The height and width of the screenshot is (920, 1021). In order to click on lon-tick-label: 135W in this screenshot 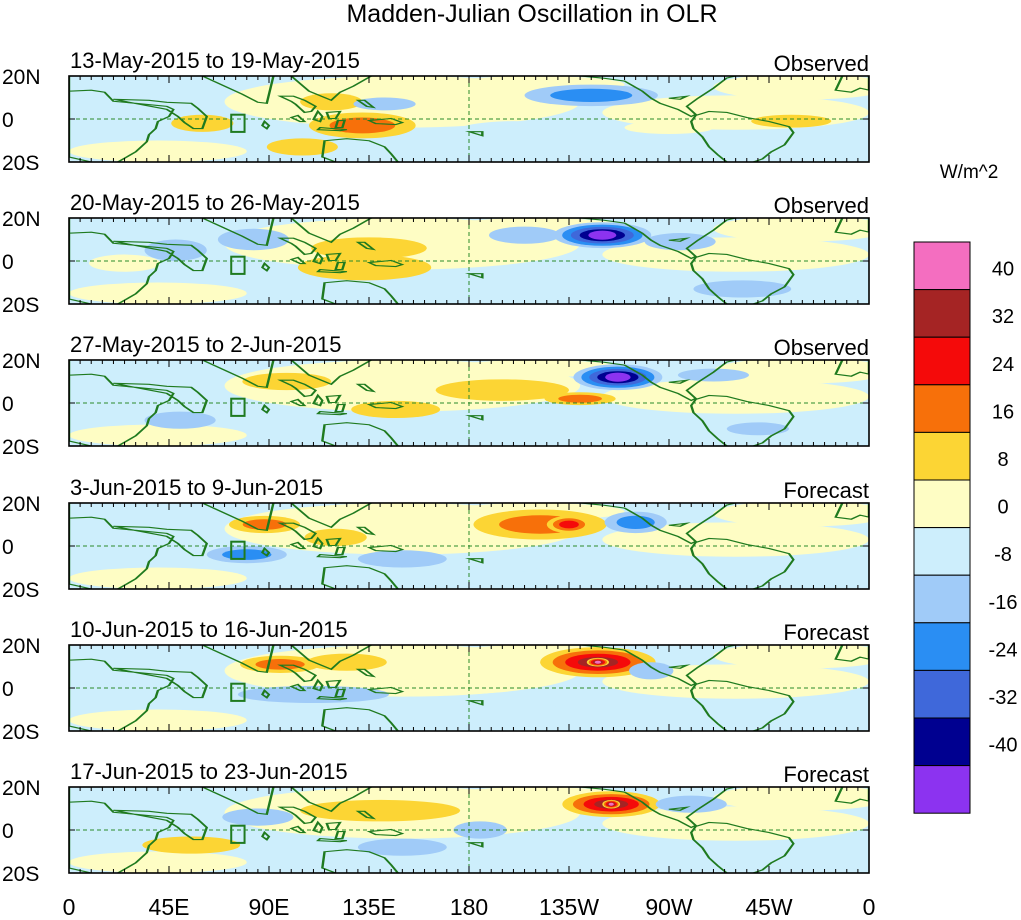, I will do `click(569, 907)`.